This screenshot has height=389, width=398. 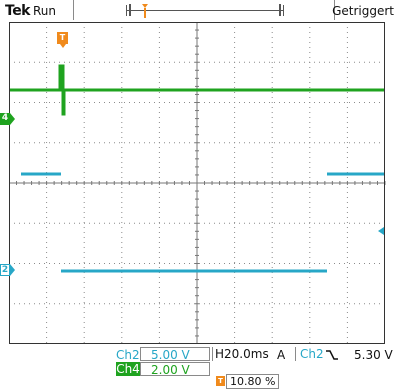 I want to click on ch4-trace, so click(x=197, y=90).